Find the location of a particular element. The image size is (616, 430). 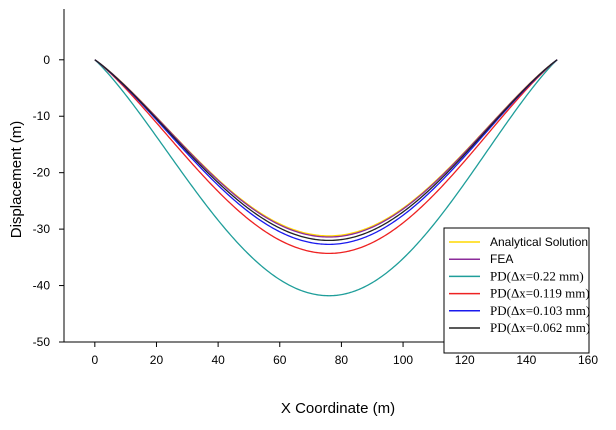

x-tick-label: 60 is located at coordinates (280, 360).